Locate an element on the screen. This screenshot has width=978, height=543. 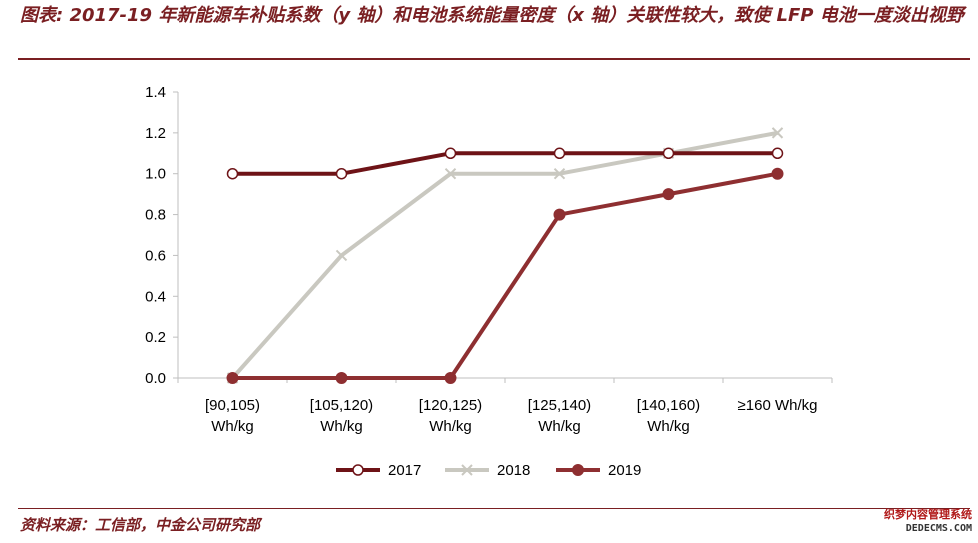
y-tick-label: 1.0 is located at coordinates (155, 174).